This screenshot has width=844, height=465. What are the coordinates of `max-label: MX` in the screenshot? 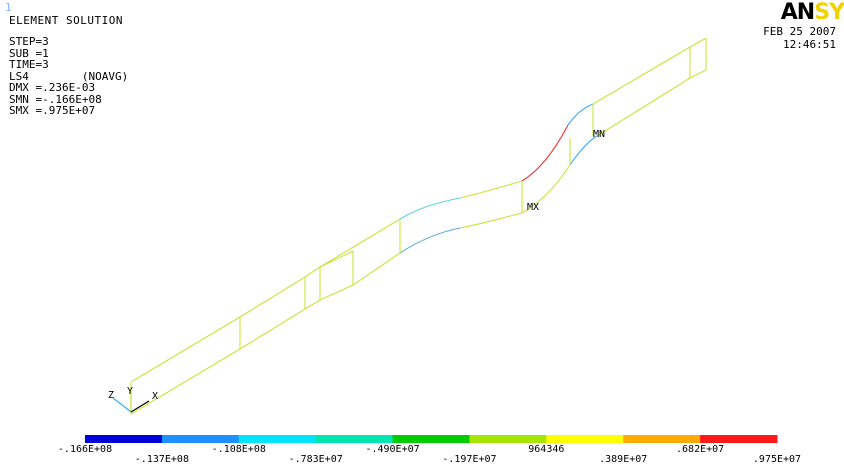 It's located at (533, 207).